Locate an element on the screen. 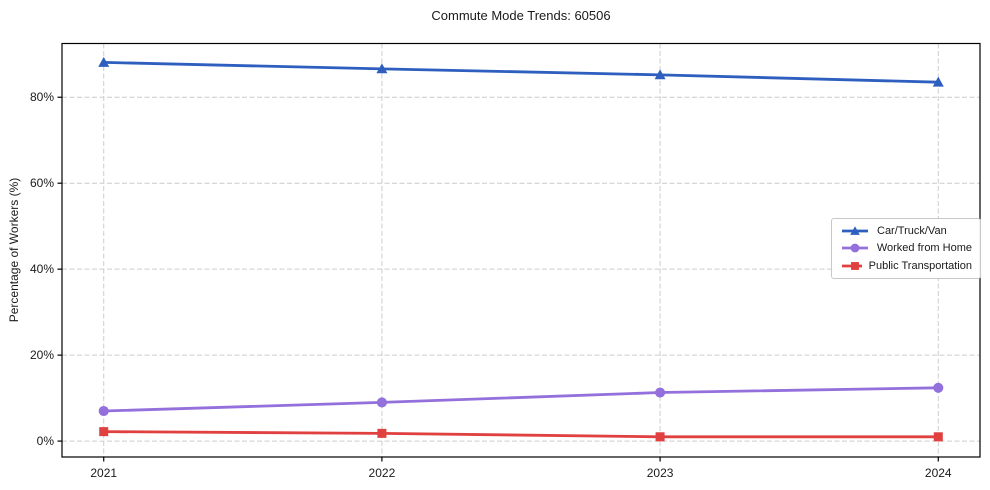 This screenshot has width=990, height=490. x-tick-label: 2024 is located at coordinates (938, 473).